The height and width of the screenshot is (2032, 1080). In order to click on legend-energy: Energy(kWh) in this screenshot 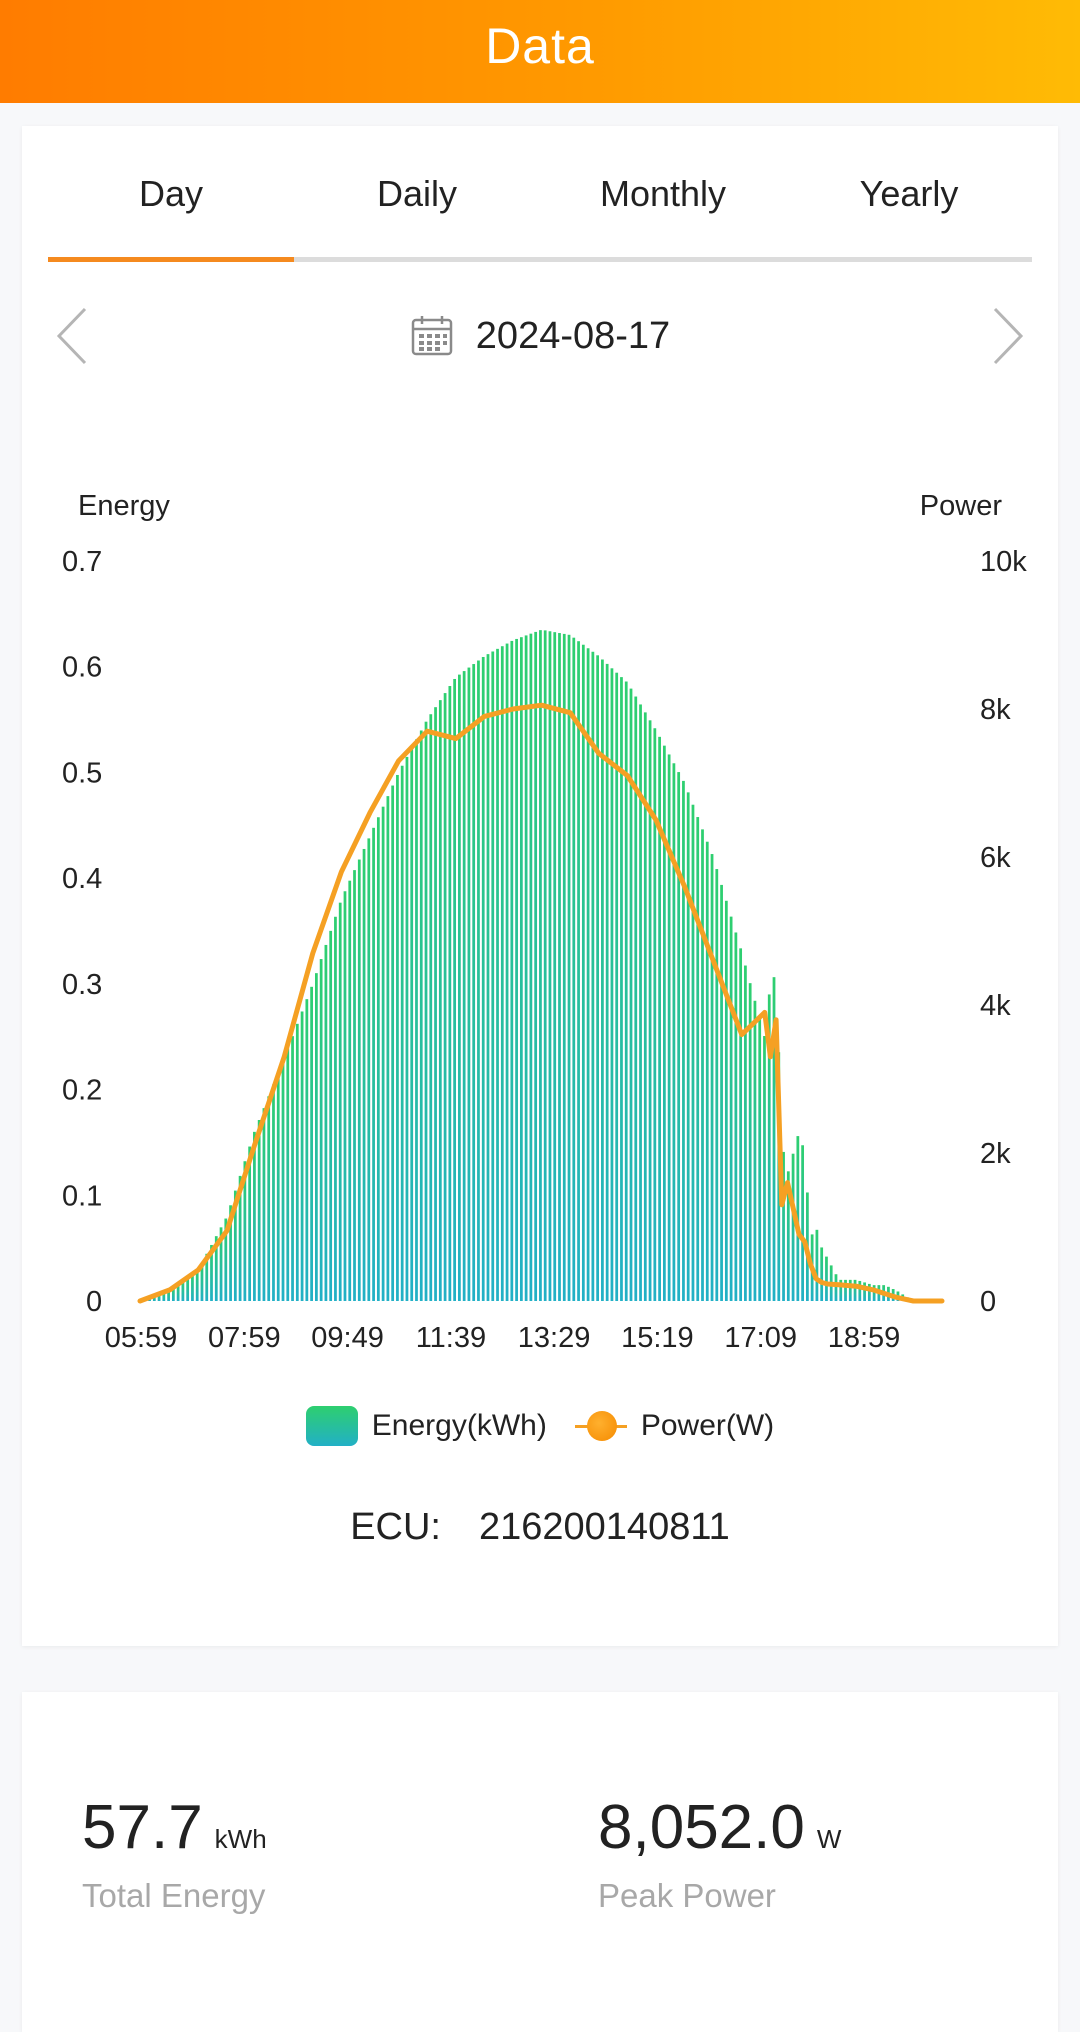, I will do `click(426, 1426)`.